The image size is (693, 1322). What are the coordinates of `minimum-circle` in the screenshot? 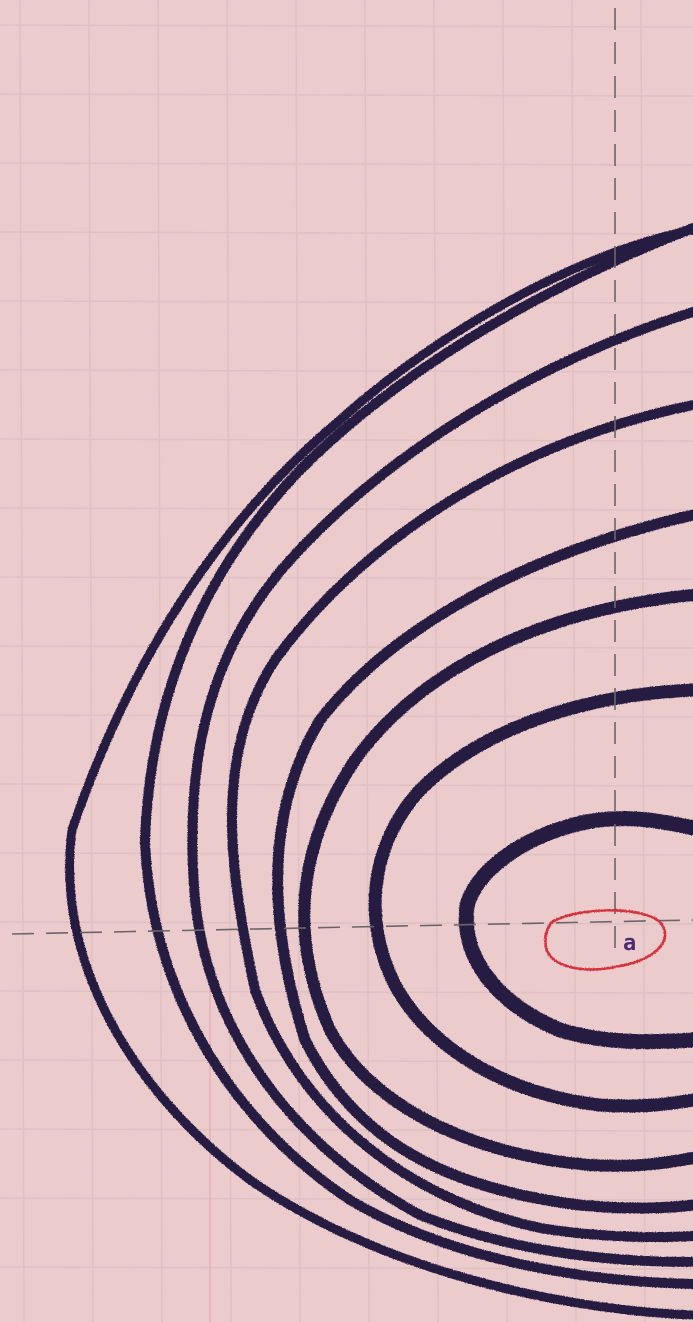 It's located at (605, 940).